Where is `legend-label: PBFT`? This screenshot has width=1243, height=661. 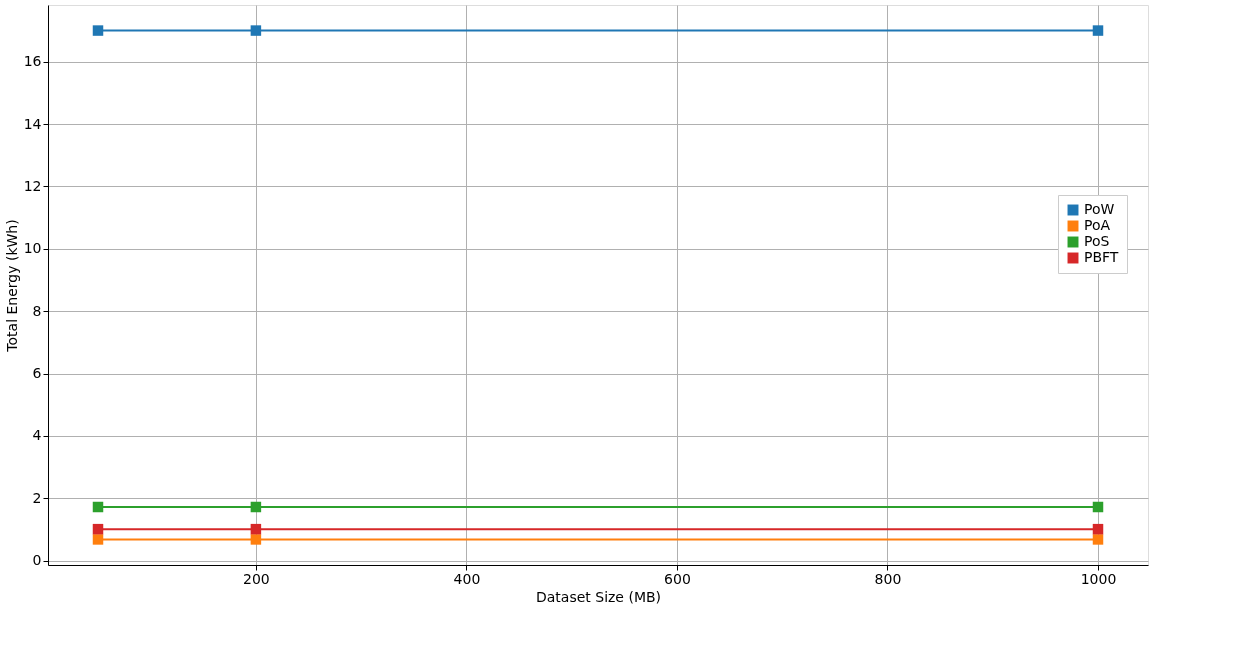 legend-label: PBFT is located at coordinates (1101, 257).